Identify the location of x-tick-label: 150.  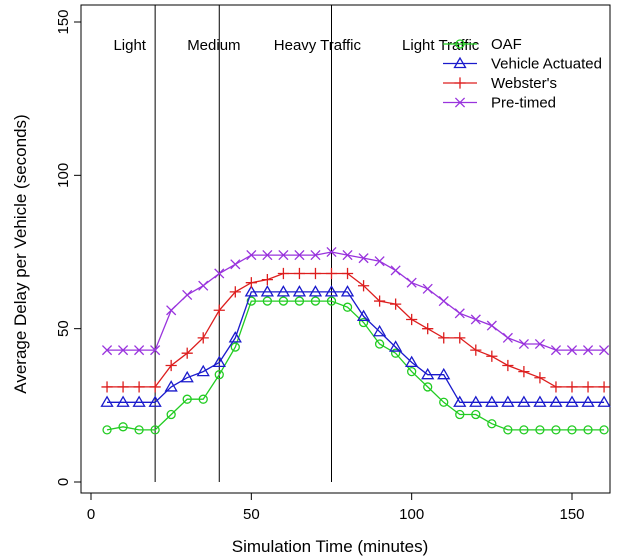
(571, 514).